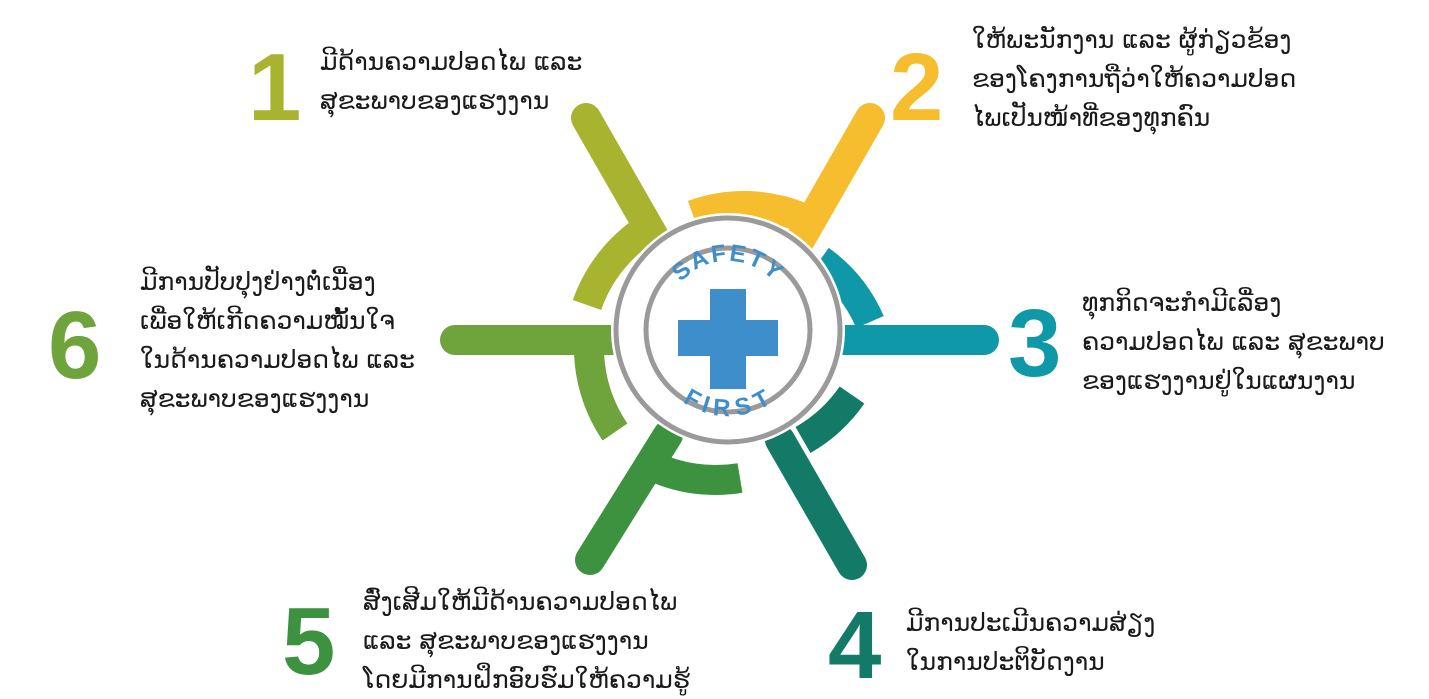 The image size is (1429, 699). What do you see at coordinates (1182, 302) in the screenshot?
I see `item-3-line: ທຸກກິດຈະກຳມີເລື່ອງ` at bounding box center [1182, 302].